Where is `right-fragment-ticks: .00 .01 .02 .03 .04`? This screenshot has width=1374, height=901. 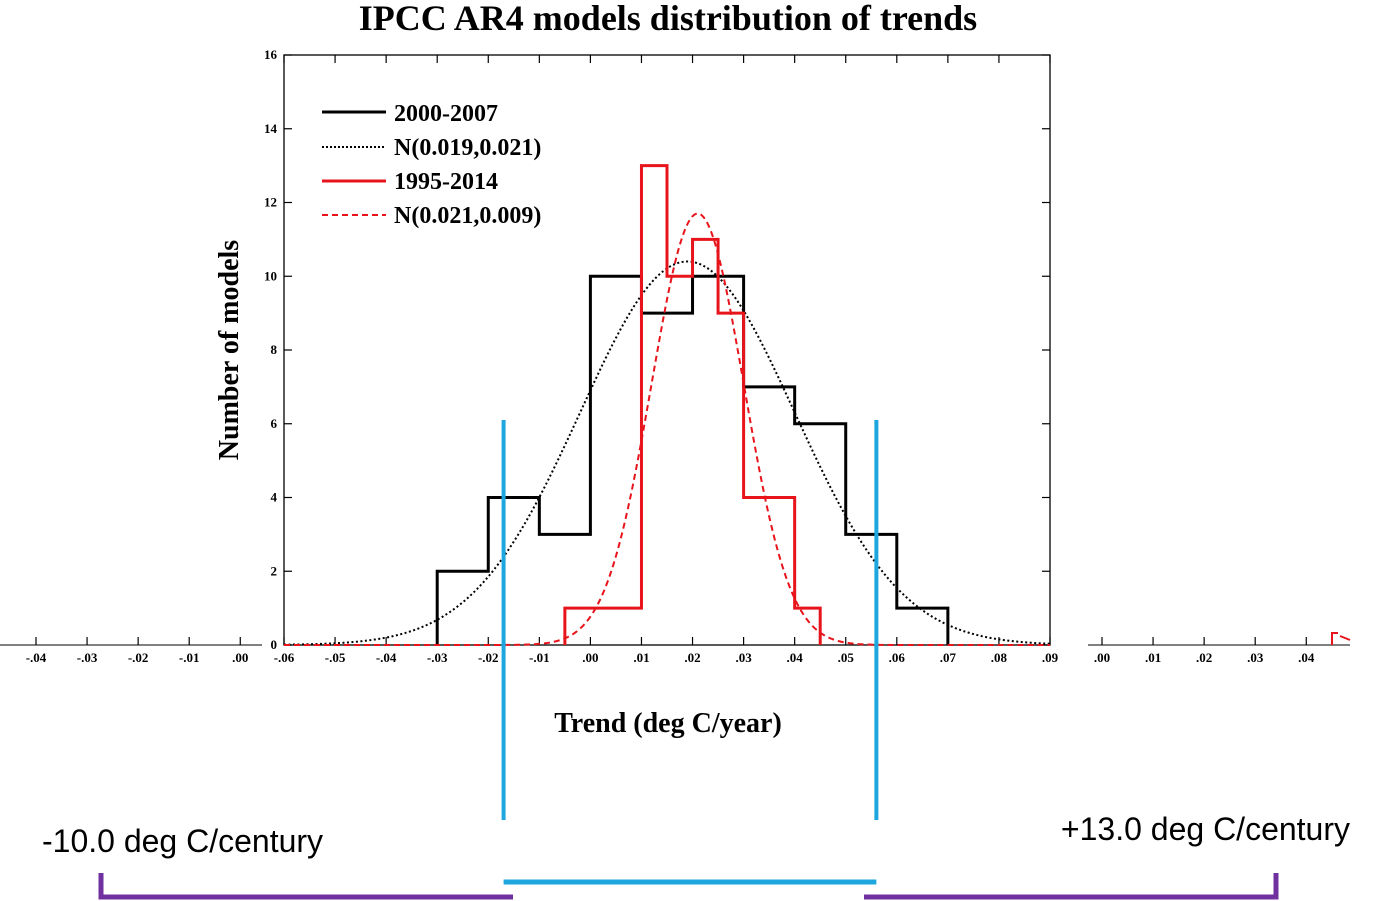 right-fragment-ticks: .00 .01 .02 .03 .04 is located at coordinates (1204, 651).